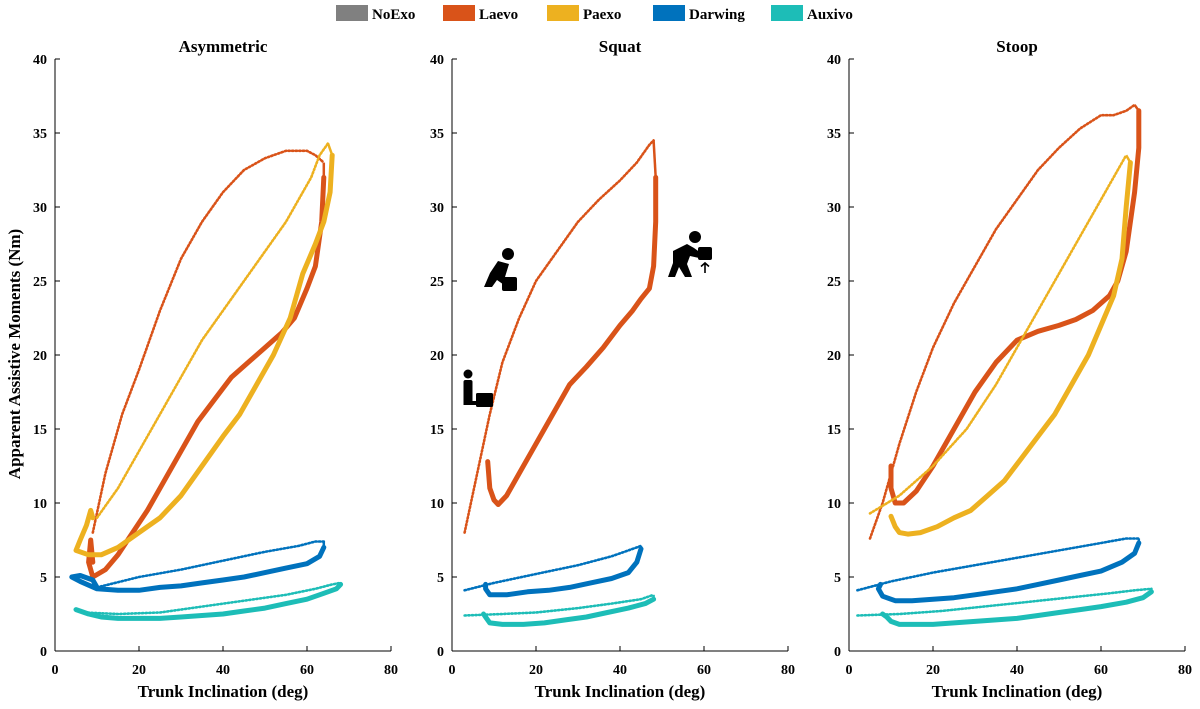 The height and width of the screenshot is (709, 1200). Describe the element at coordinates (1128, 159) in the screenshot. I see `series-paexo-stoop-turn` at that location.